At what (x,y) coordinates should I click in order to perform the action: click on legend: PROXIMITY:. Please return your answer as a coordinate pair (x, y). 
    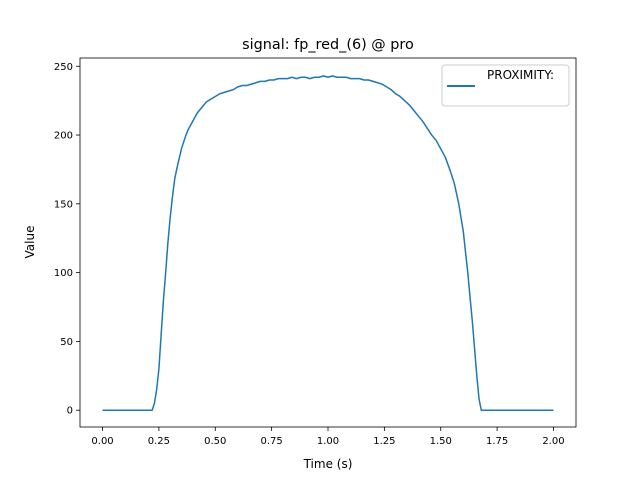
    Looking at the image, I should click on (505, 85).